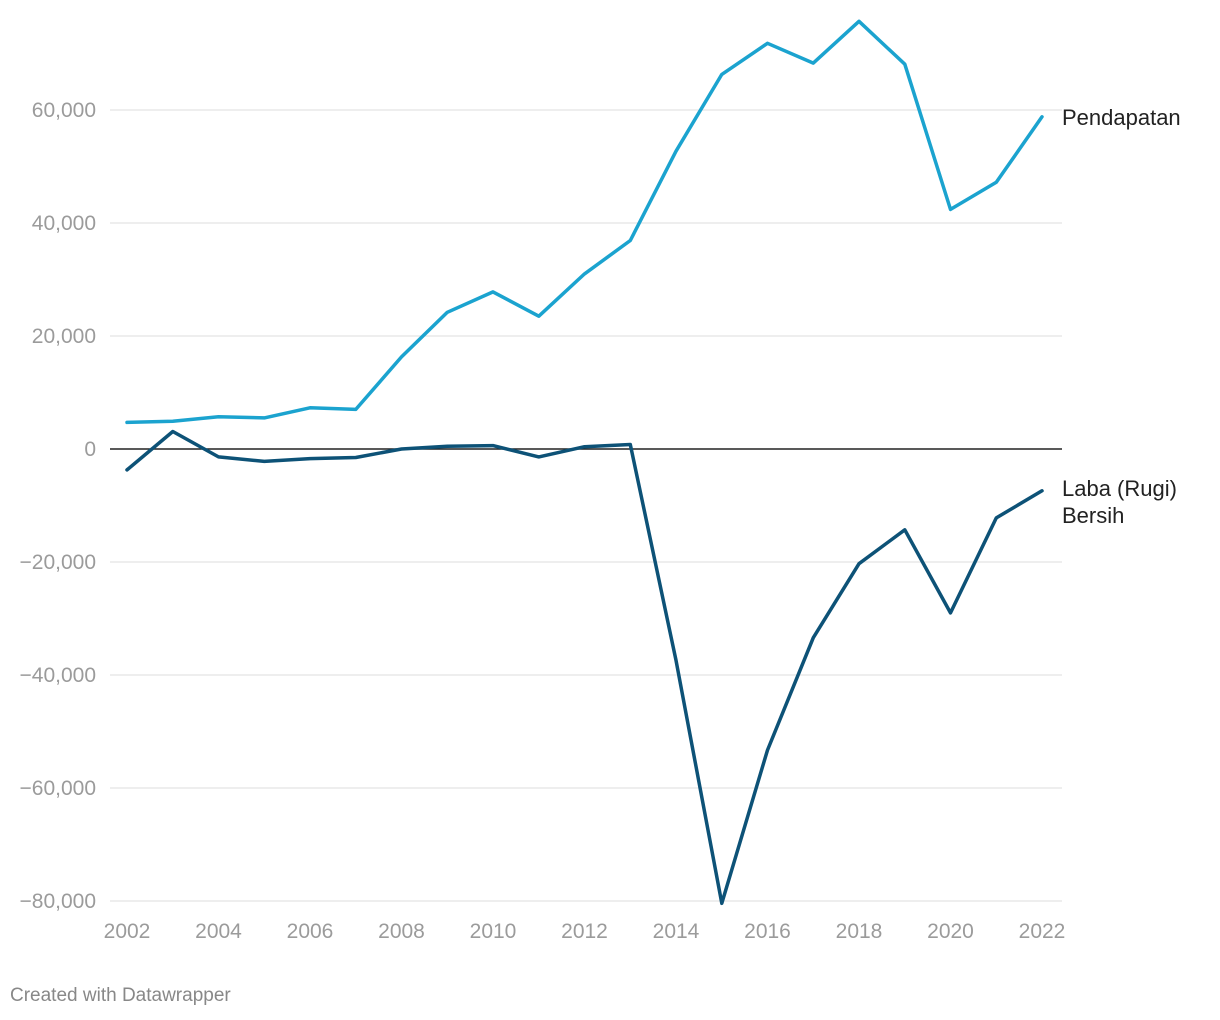 The height and width of the screenshot is (1020, 1220). I want to click on footer-credit: Created with Datawrapper, so click(120, 995).